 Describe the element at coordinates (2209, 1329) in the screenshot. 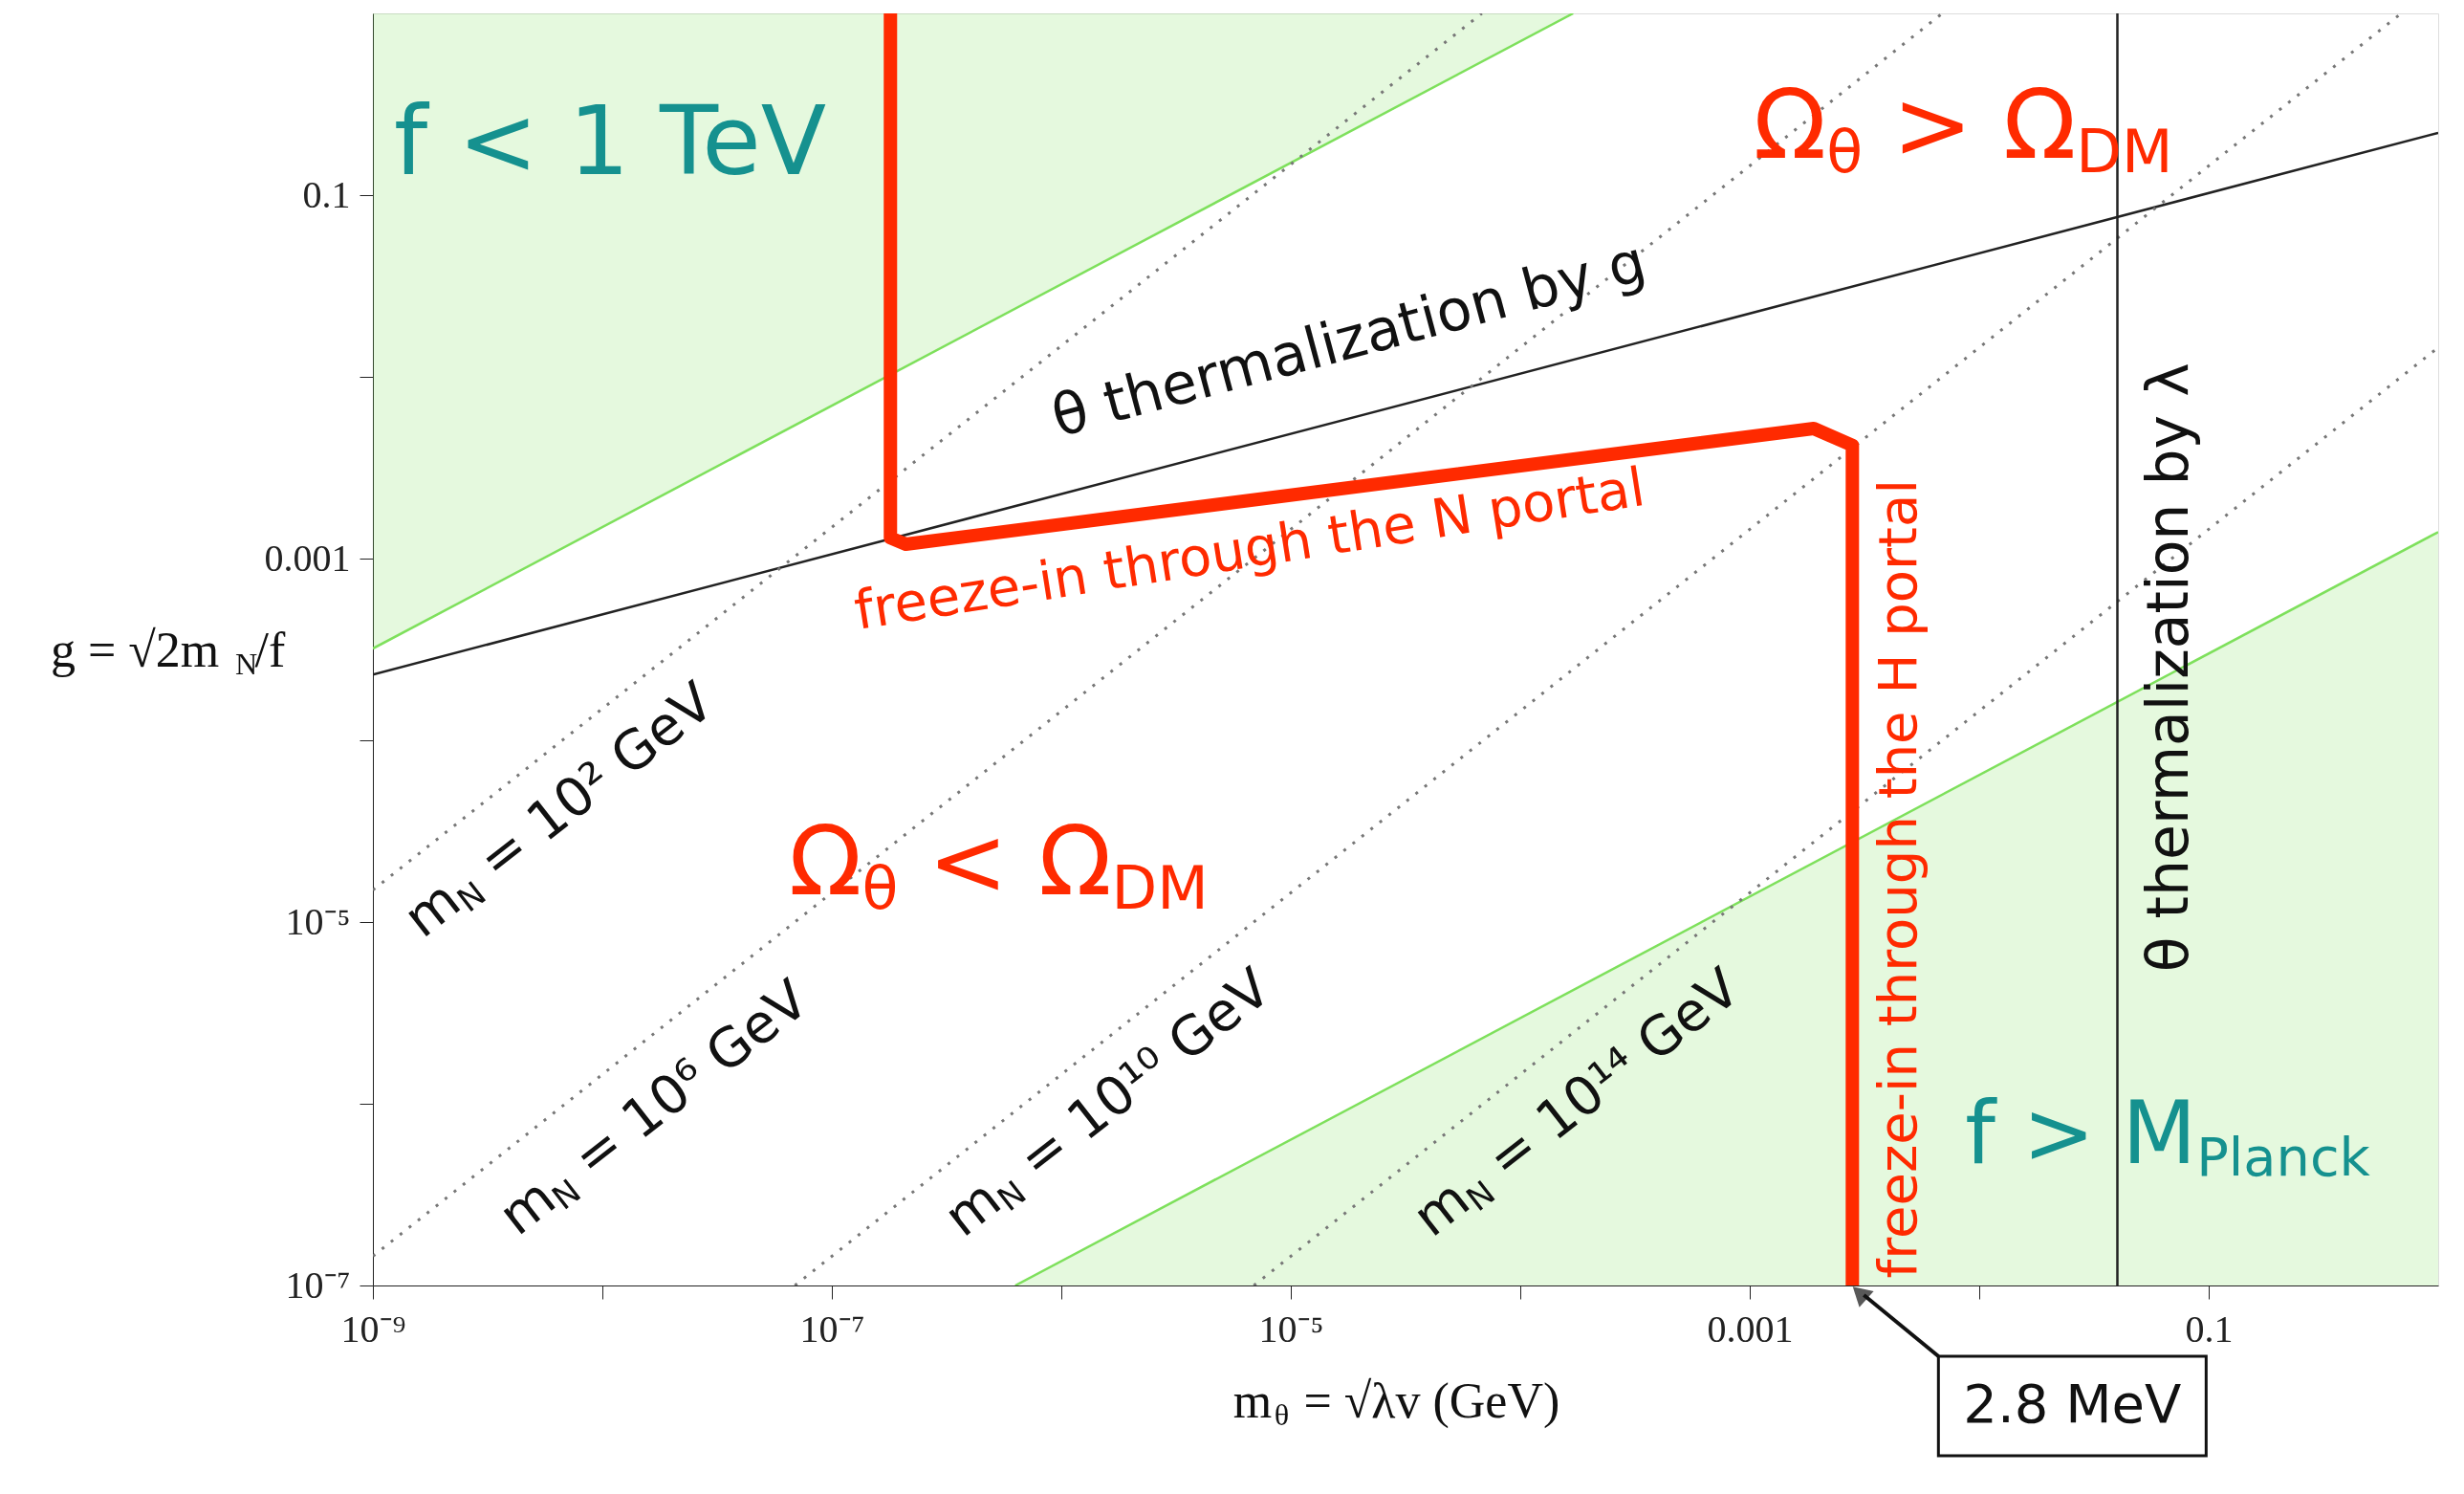

I see `x-tick-label: 0.1` at that location.